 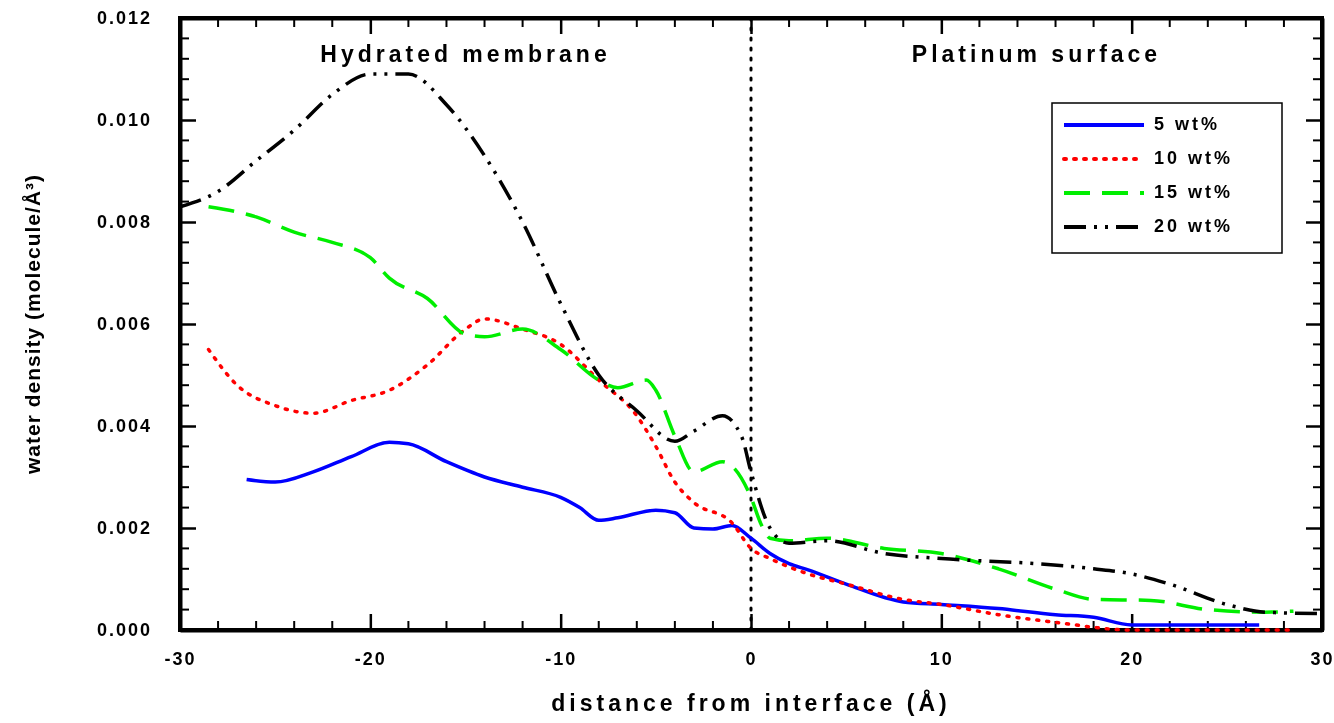 What do you see at coordinates (124, 528) in the screenshot?
I see `y-tick-label: 0.002` at bounding box center [124, 528].